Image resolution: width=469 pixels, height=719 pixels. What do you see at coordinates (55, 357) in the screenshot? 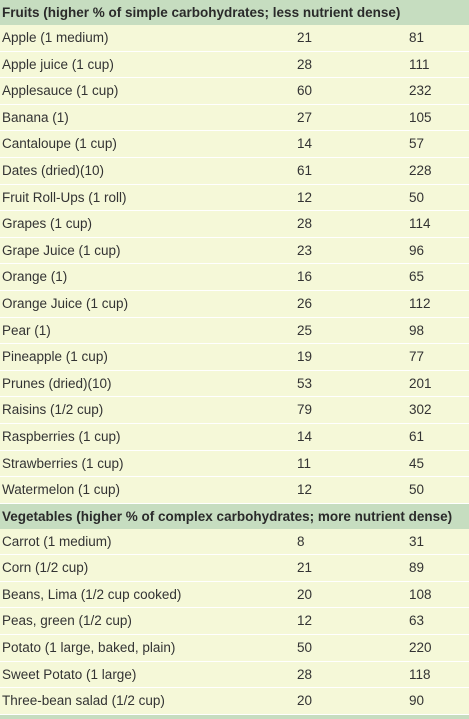
I see `food-name-cell: Pineapple (1 cup)` at bounding box center [55, 357].